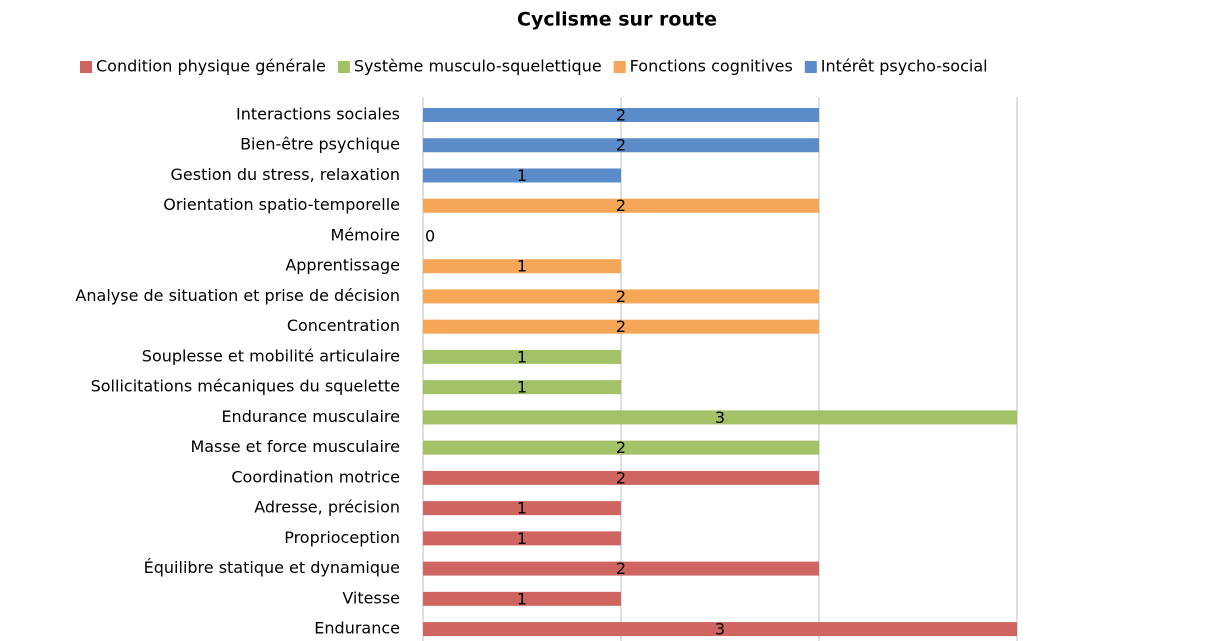  Describe the element at coordinates (318, 114) in the screenshot. I see `y-tick-label: Interactions sociales` at that location.